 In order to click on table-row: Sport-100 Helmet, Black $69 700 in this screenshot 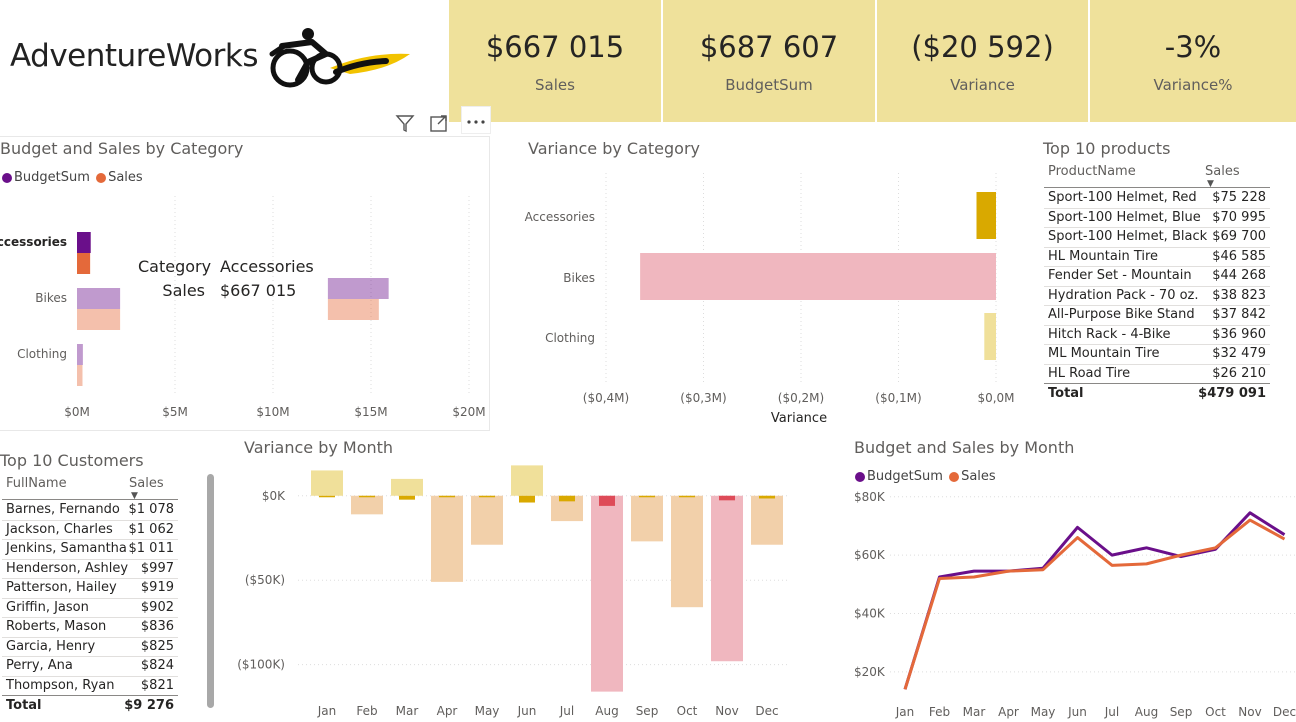, I will do `click(1157, 237)`.